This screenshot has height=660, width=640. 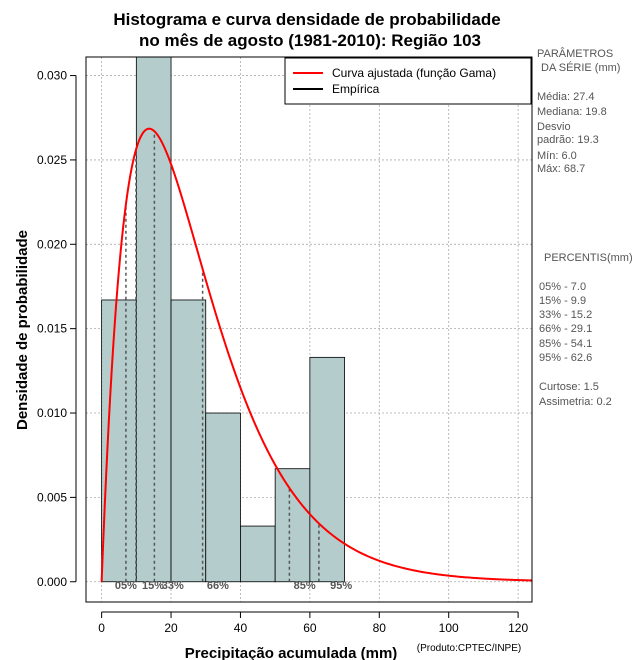 I want to click on y-tick-label: 0.030, so click(x=52, y=76).